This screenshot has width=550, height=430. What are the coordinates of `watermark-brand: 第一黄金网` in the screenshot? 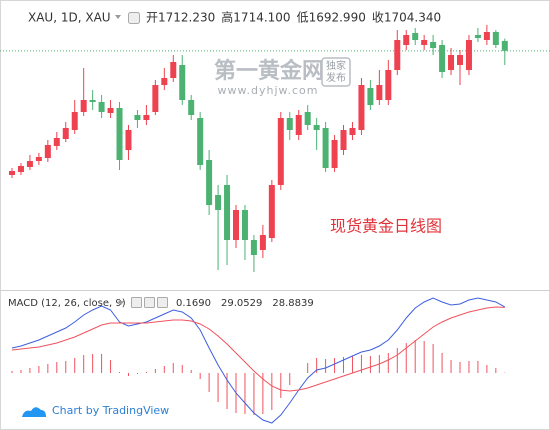 It's located at (269, 71).